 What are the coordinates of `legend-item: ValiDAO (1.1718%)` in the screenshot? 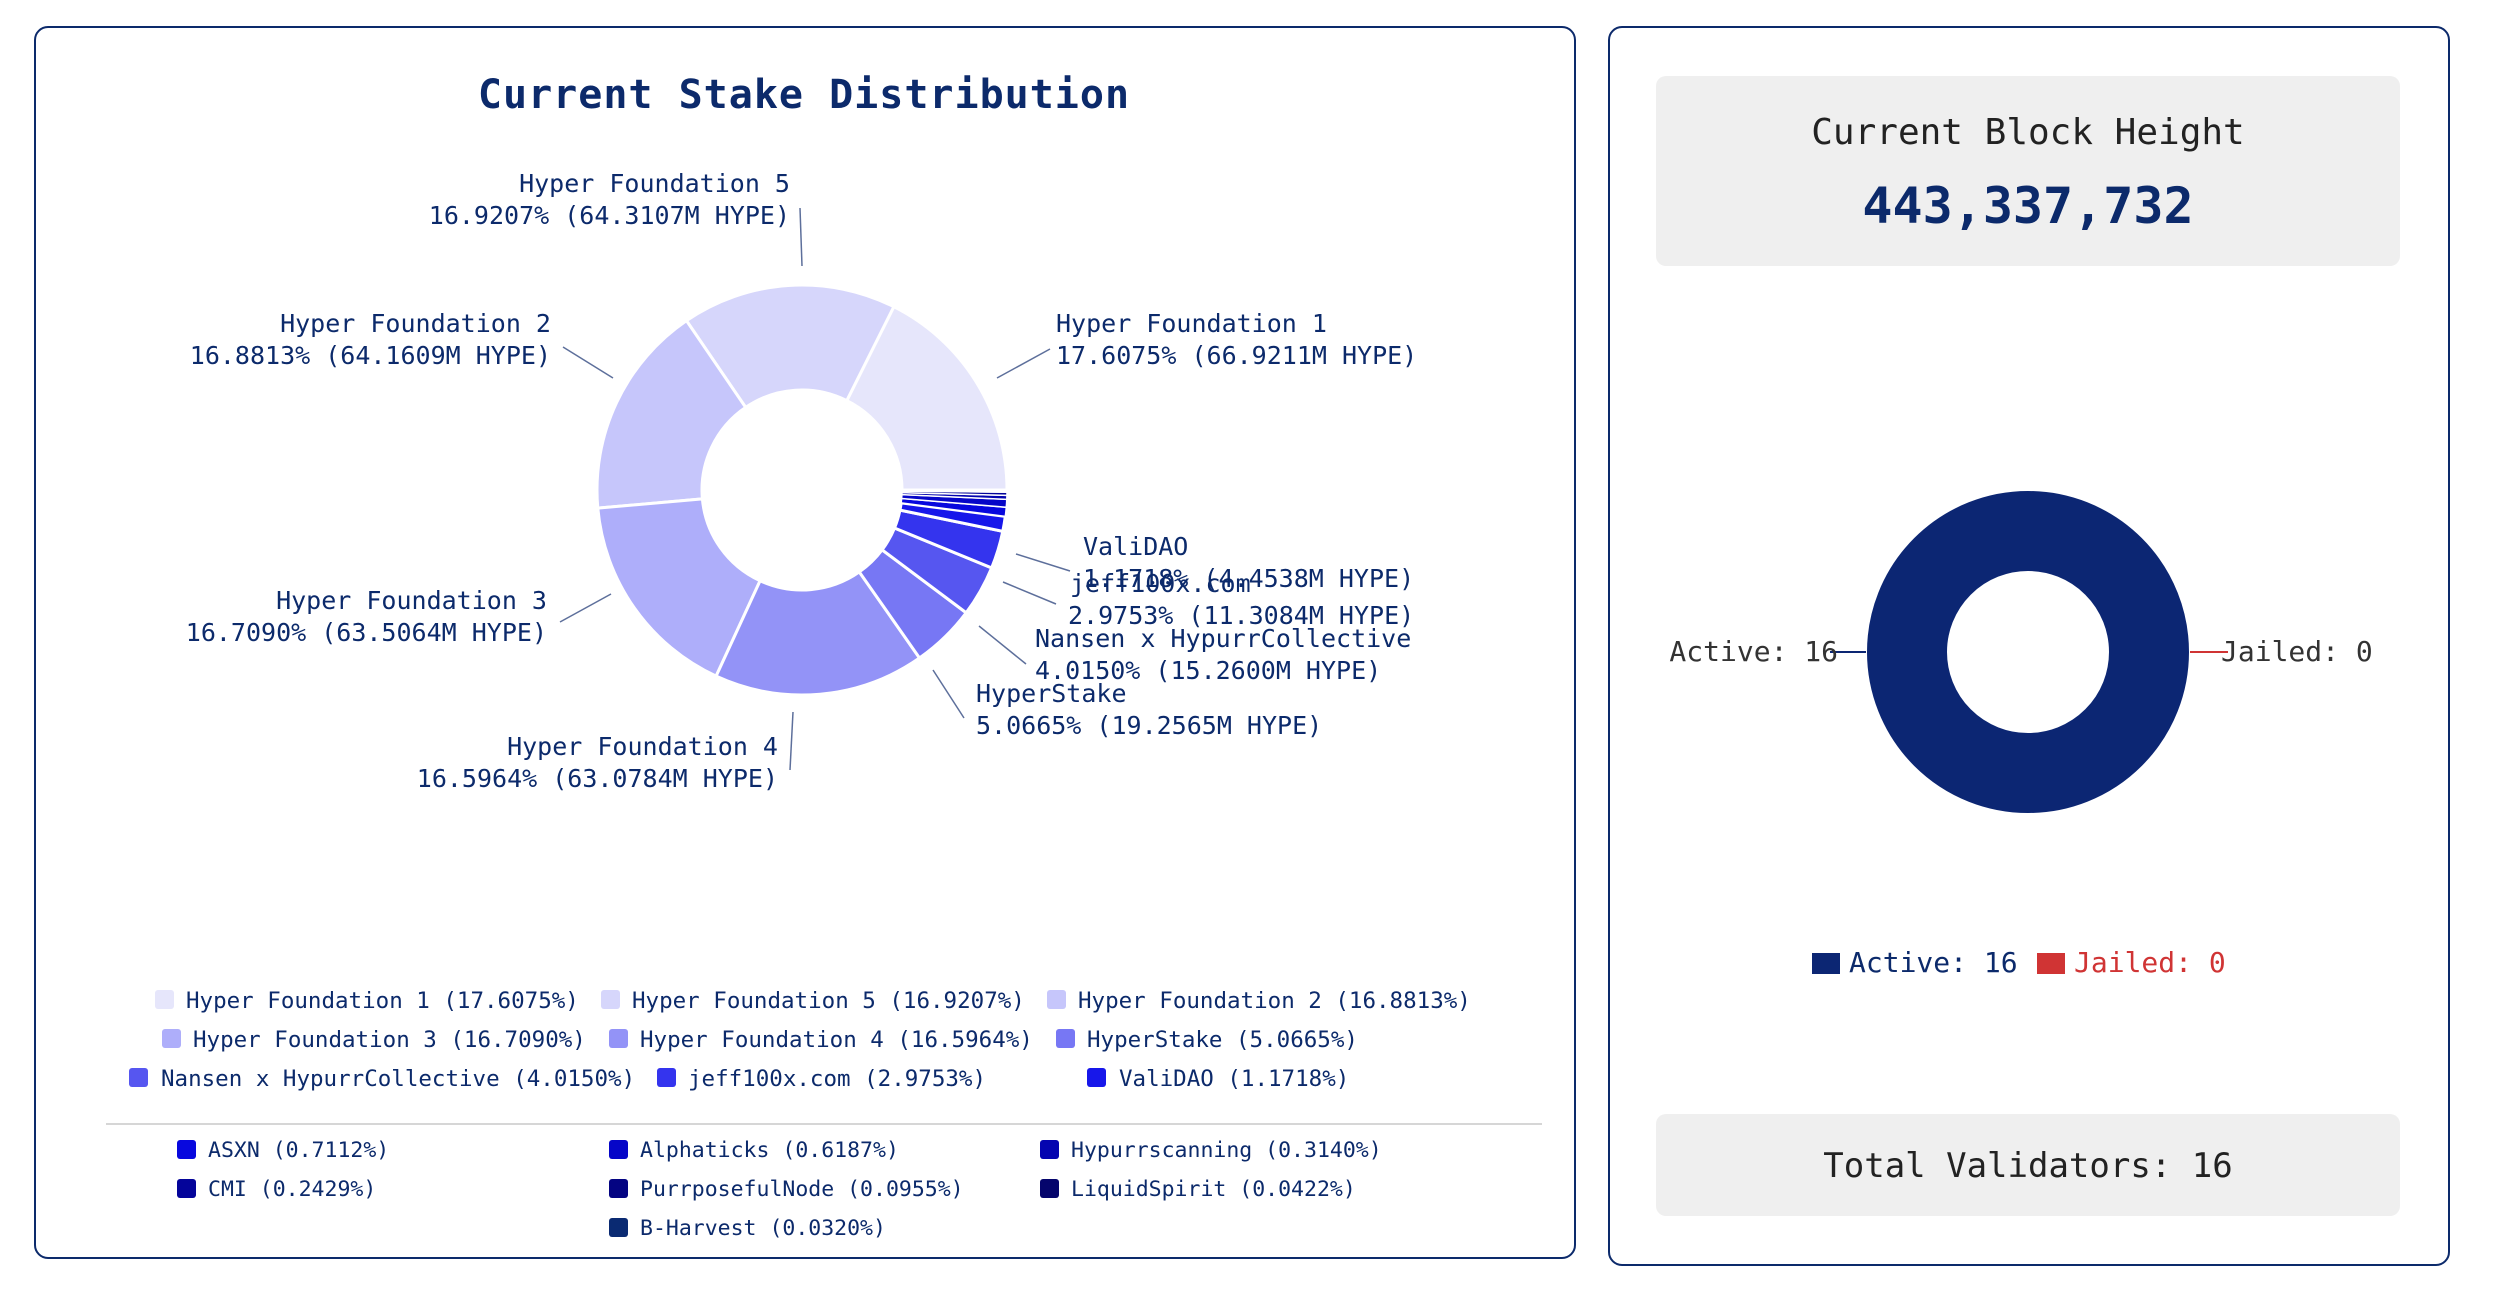 It's located at (1218, 1079).